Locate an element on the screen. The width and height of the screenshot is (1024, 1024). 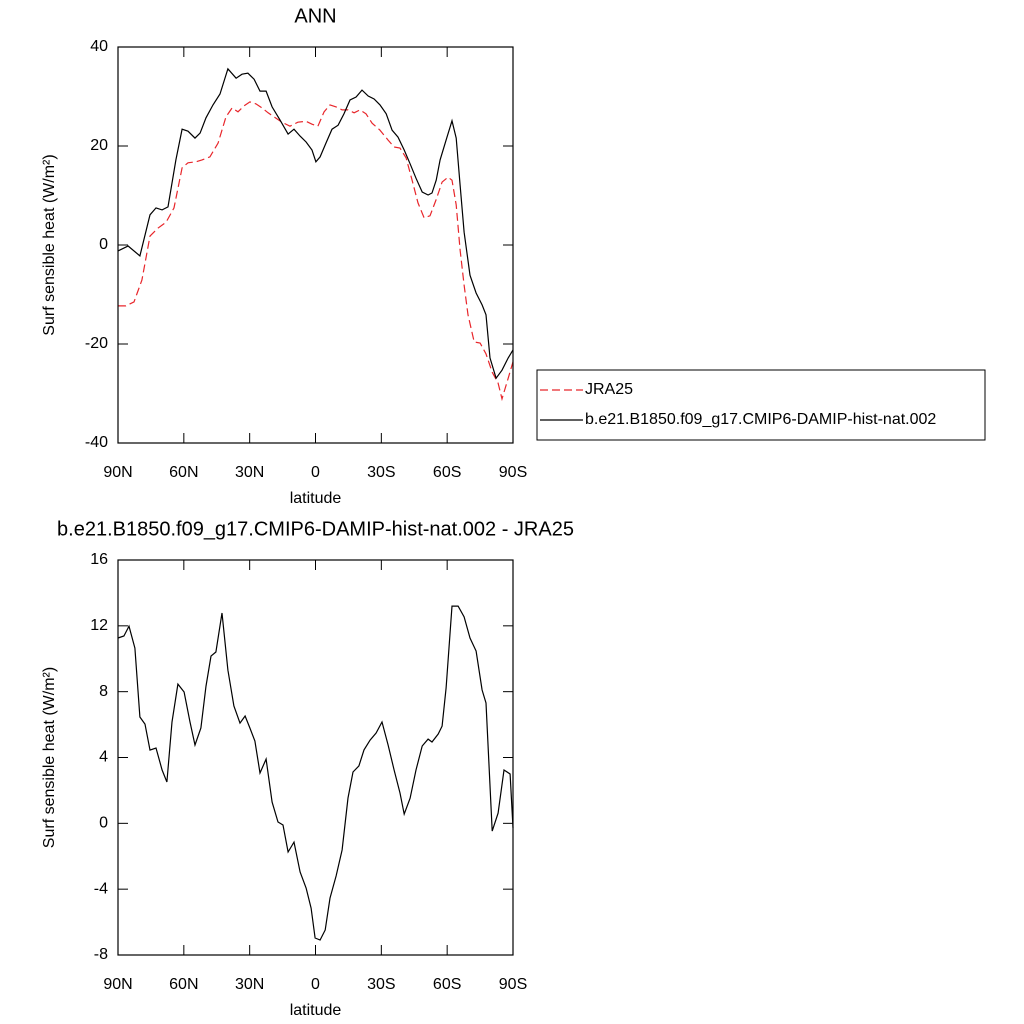
y-tick-label: 40 is located at coordinates (99, 46).